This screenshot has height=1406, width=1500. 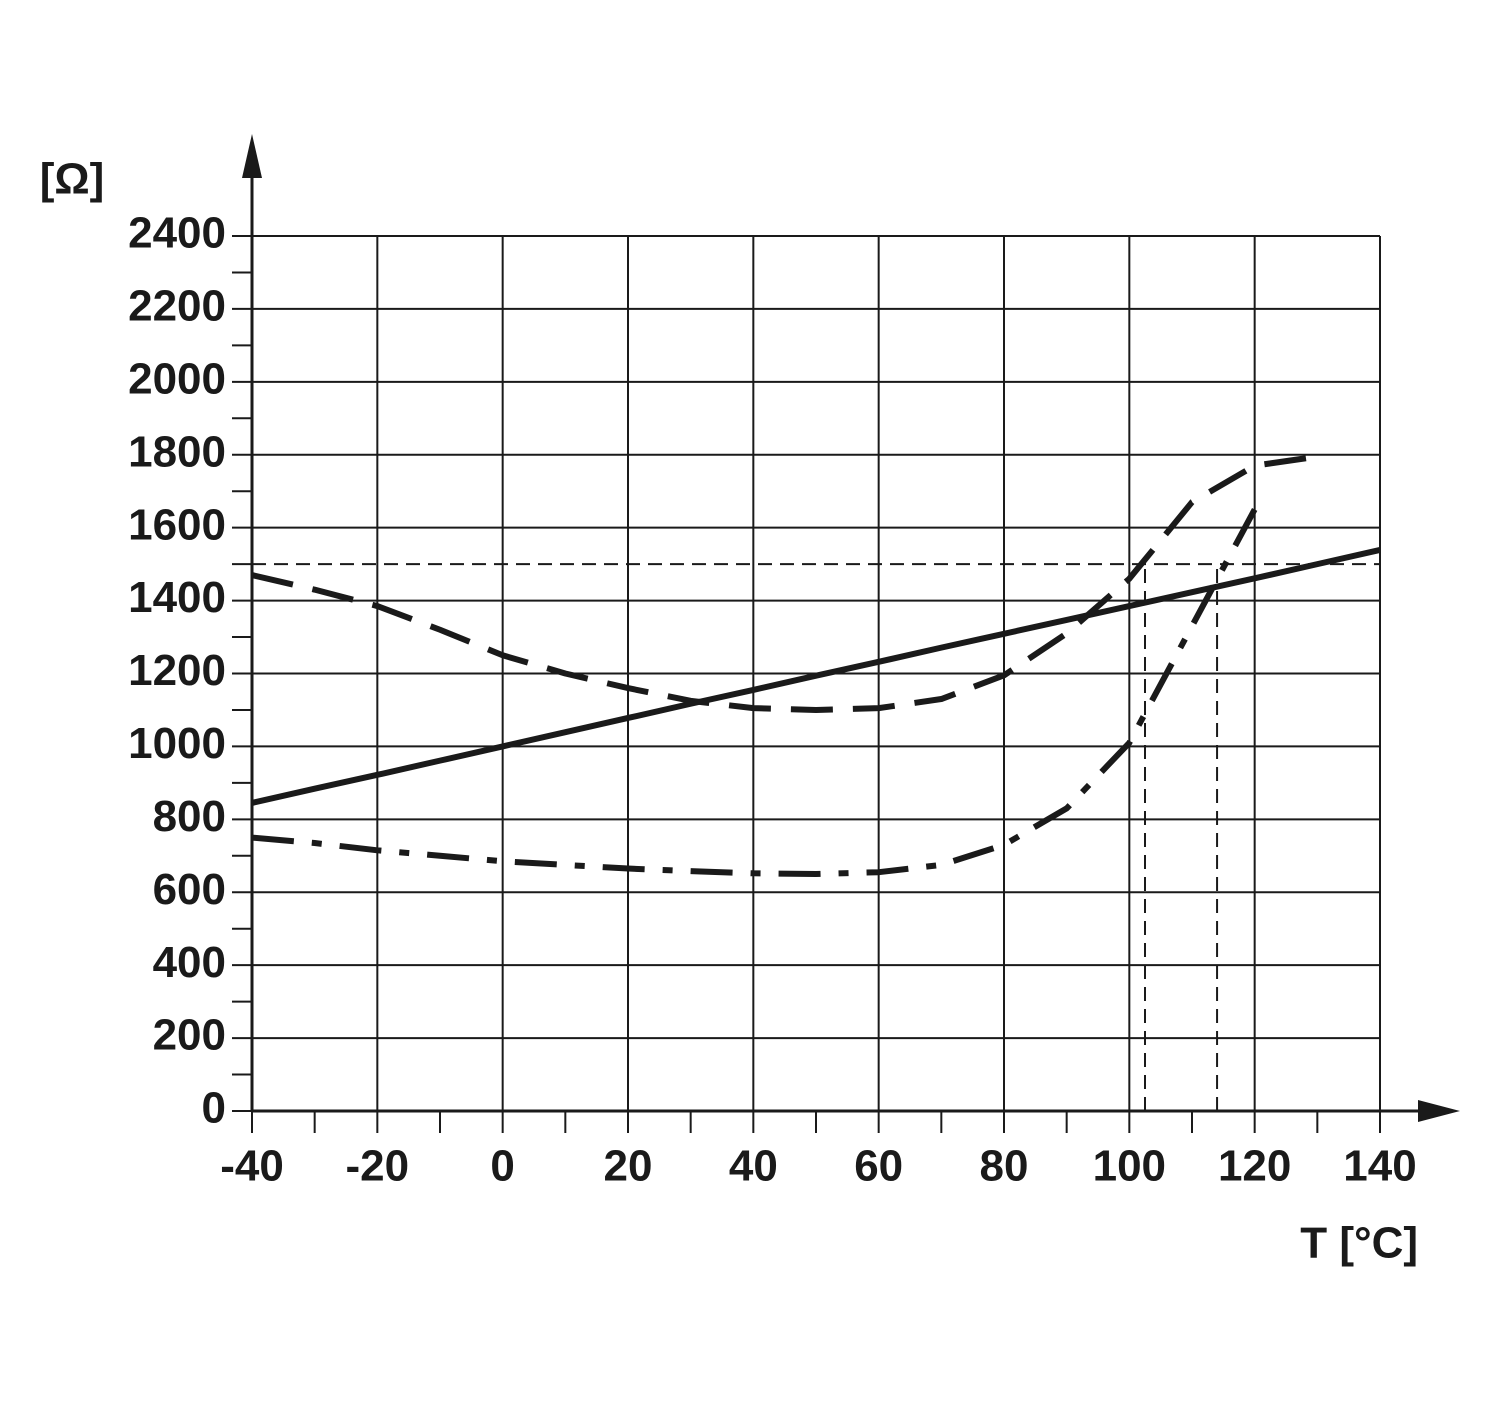 I want to click on y-tick-label: 1600, so click(x=177, y=524).